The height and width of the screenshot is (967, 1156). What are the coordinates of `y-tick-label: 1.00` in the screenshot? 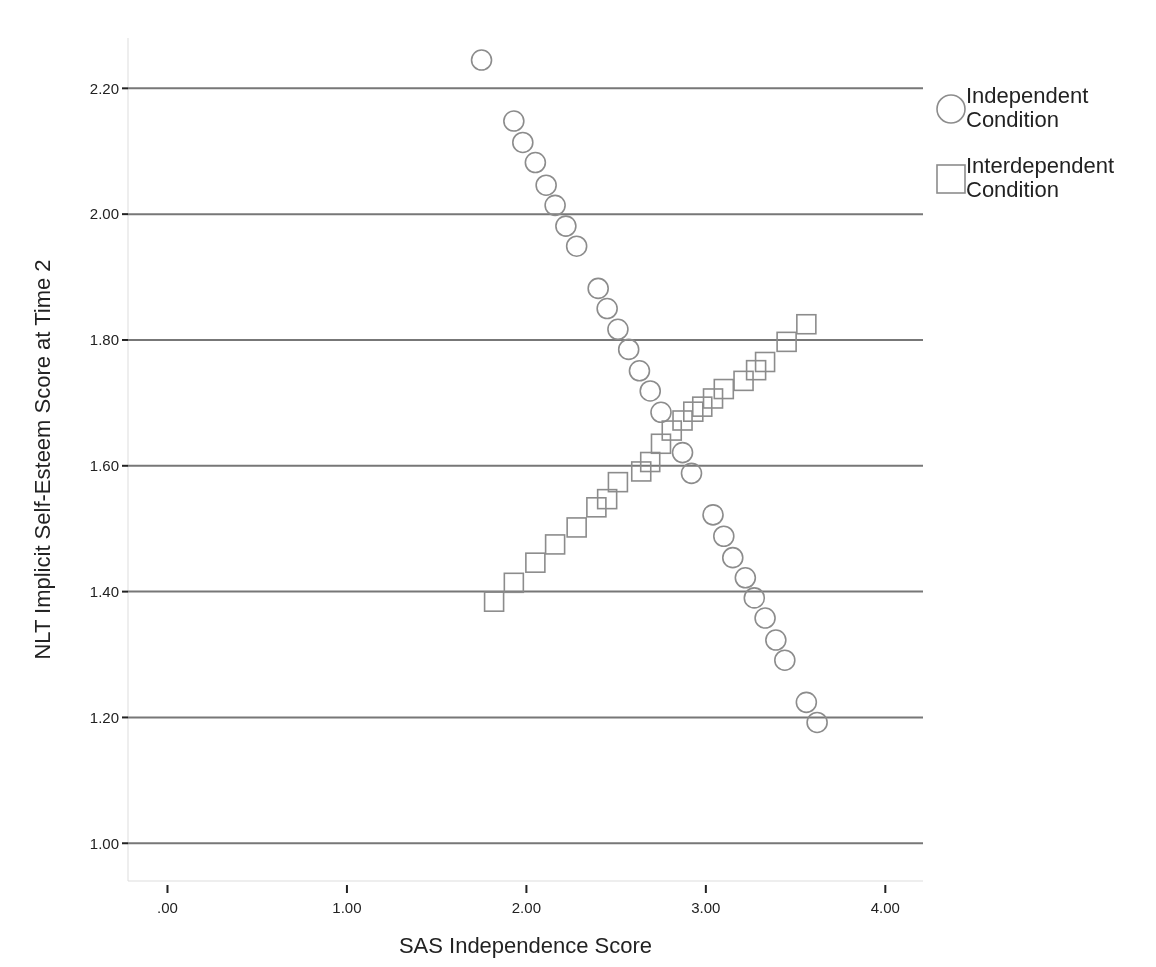 It's located at (104, 843).